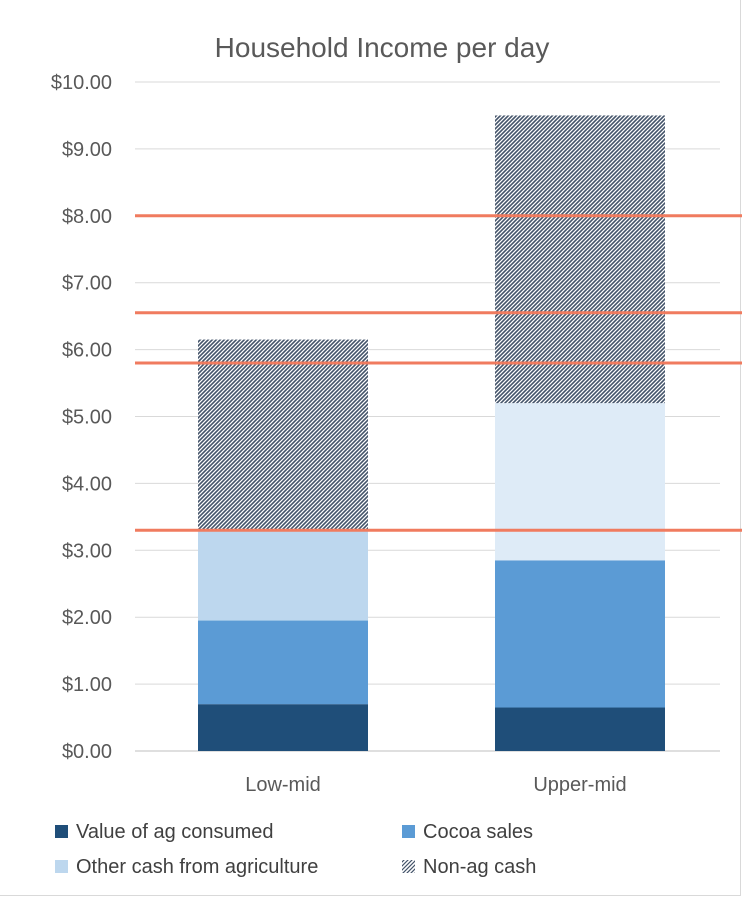  I want to click on x-axis-labels: Low-mid Upper-mid, so click(435, 785).